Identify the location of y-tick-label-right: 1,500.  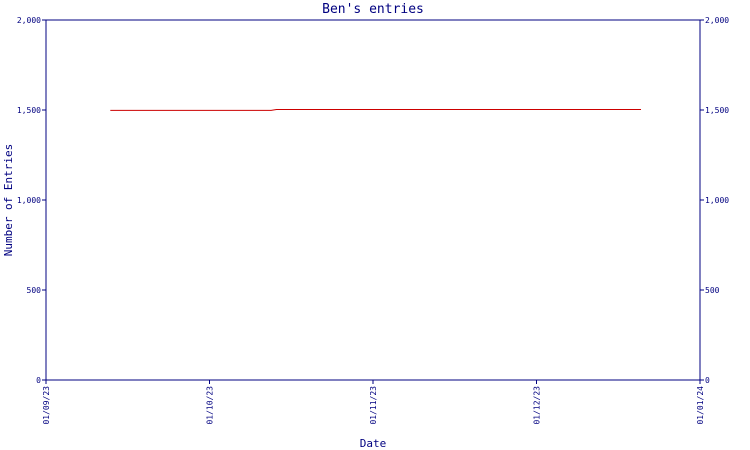
(717, 110).